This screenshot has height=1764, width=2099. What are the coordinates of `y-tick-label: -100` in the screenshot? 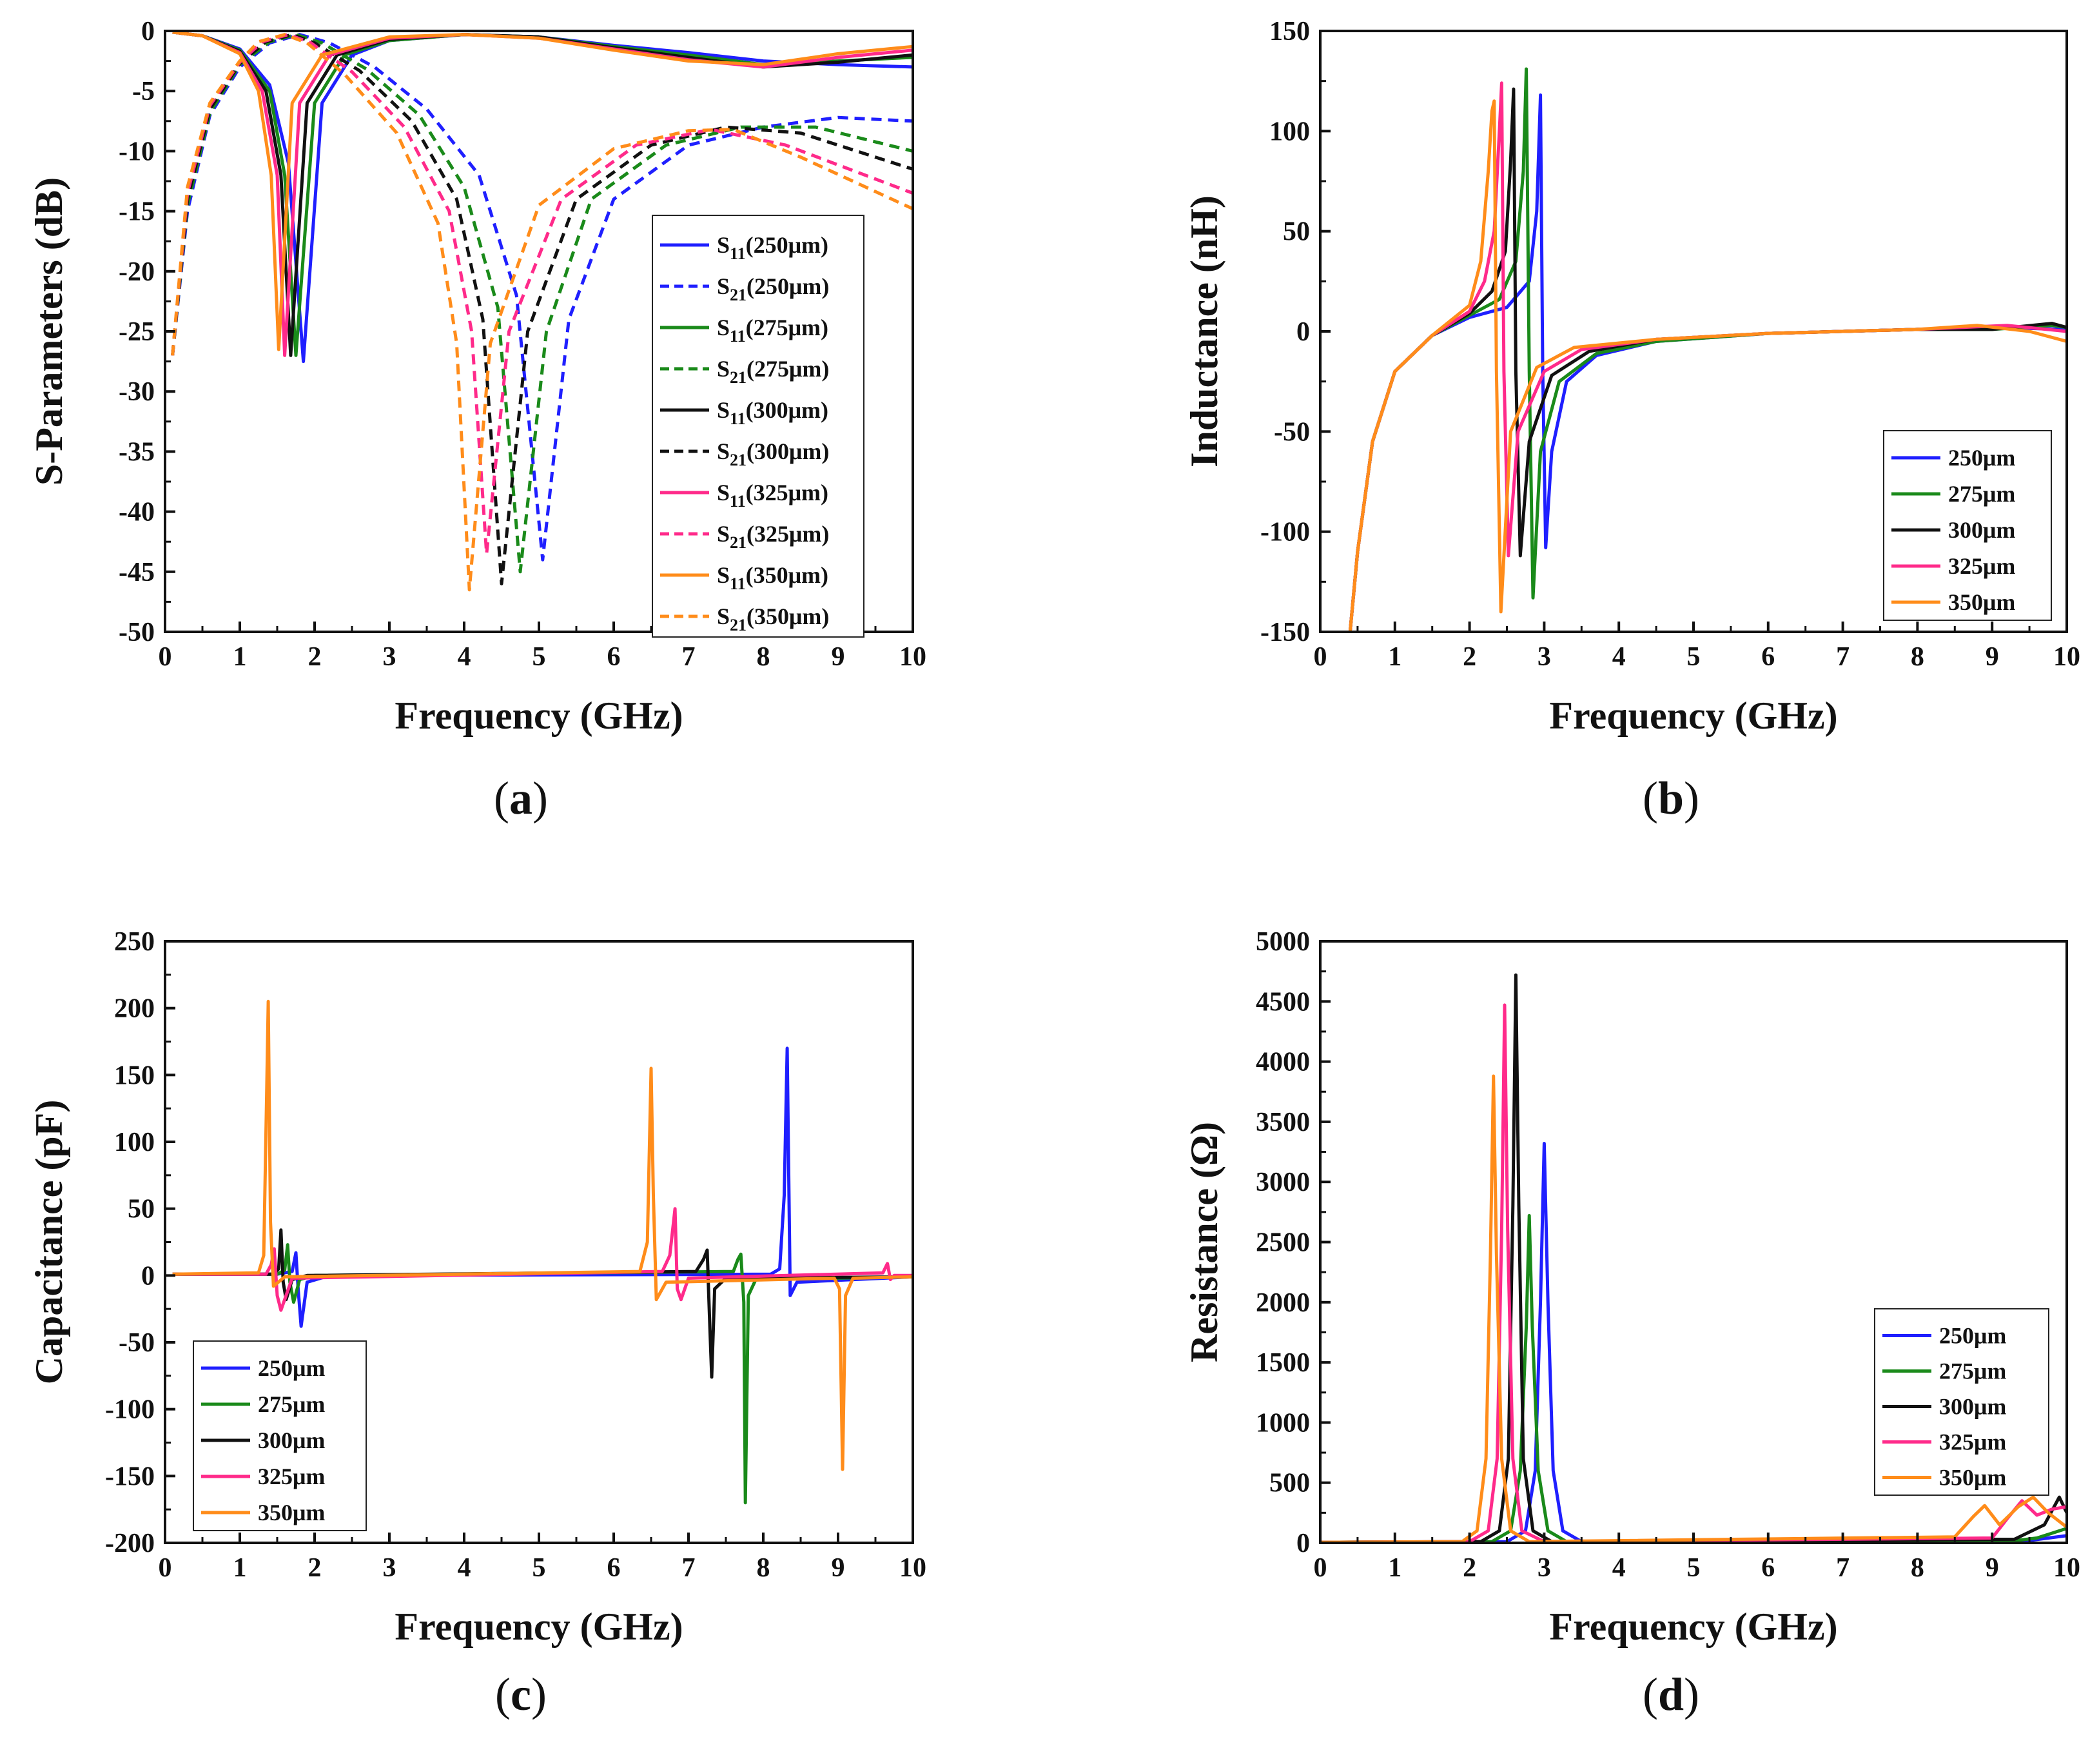 It's located at (130, 1410).